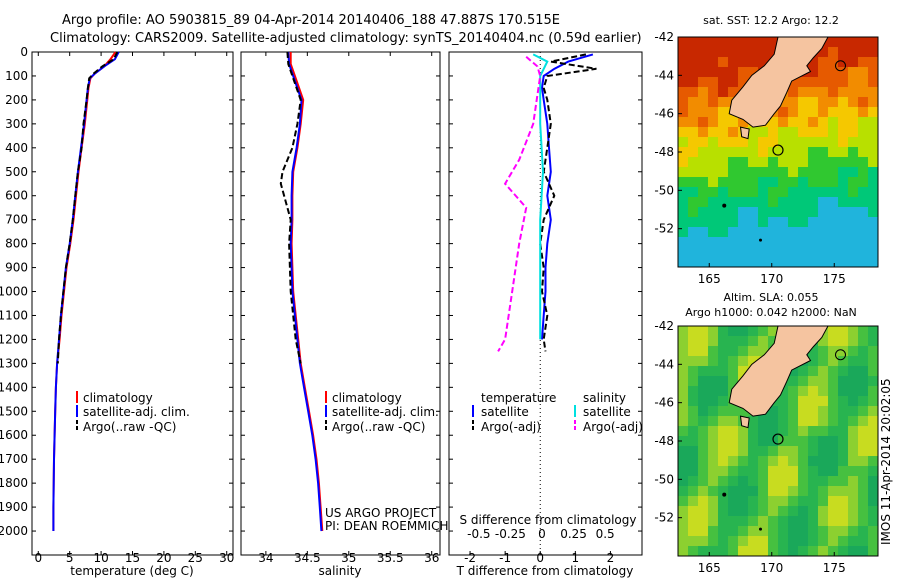  What do you see at coordinates (511, 427) in the screenshot?
I see `legend-label: Argo(-adj)` at bounding box center [511, 427].